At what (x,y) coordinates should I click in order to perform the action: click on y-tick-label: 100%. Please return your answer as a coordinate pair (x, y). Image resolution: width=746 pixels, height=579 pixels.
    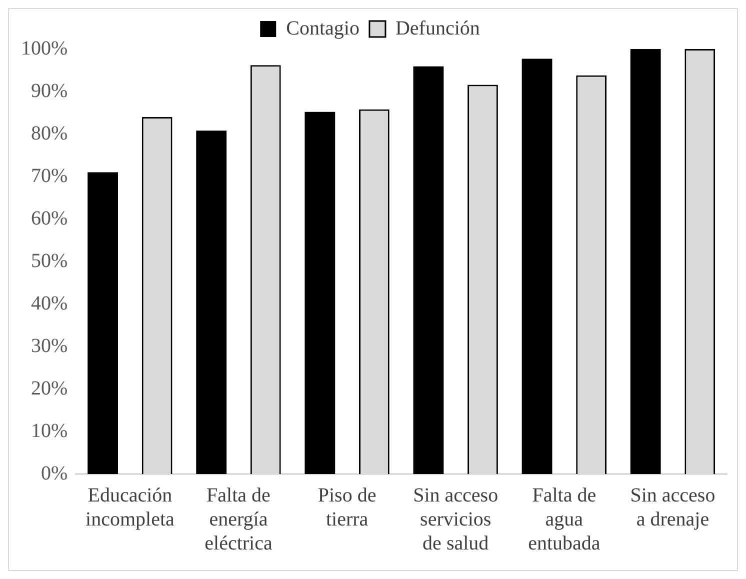
    Looking at the image, I should click on (44, 48).